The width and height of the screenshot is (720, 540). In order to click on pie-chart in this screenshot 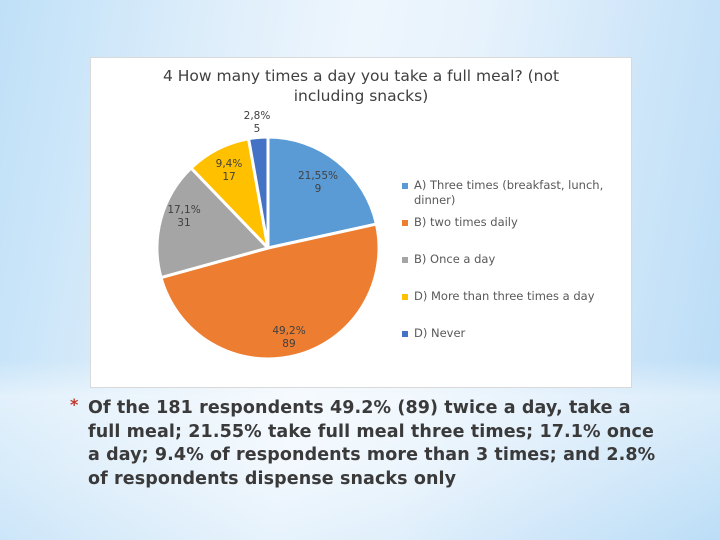, I will do `click(268, 248)`.